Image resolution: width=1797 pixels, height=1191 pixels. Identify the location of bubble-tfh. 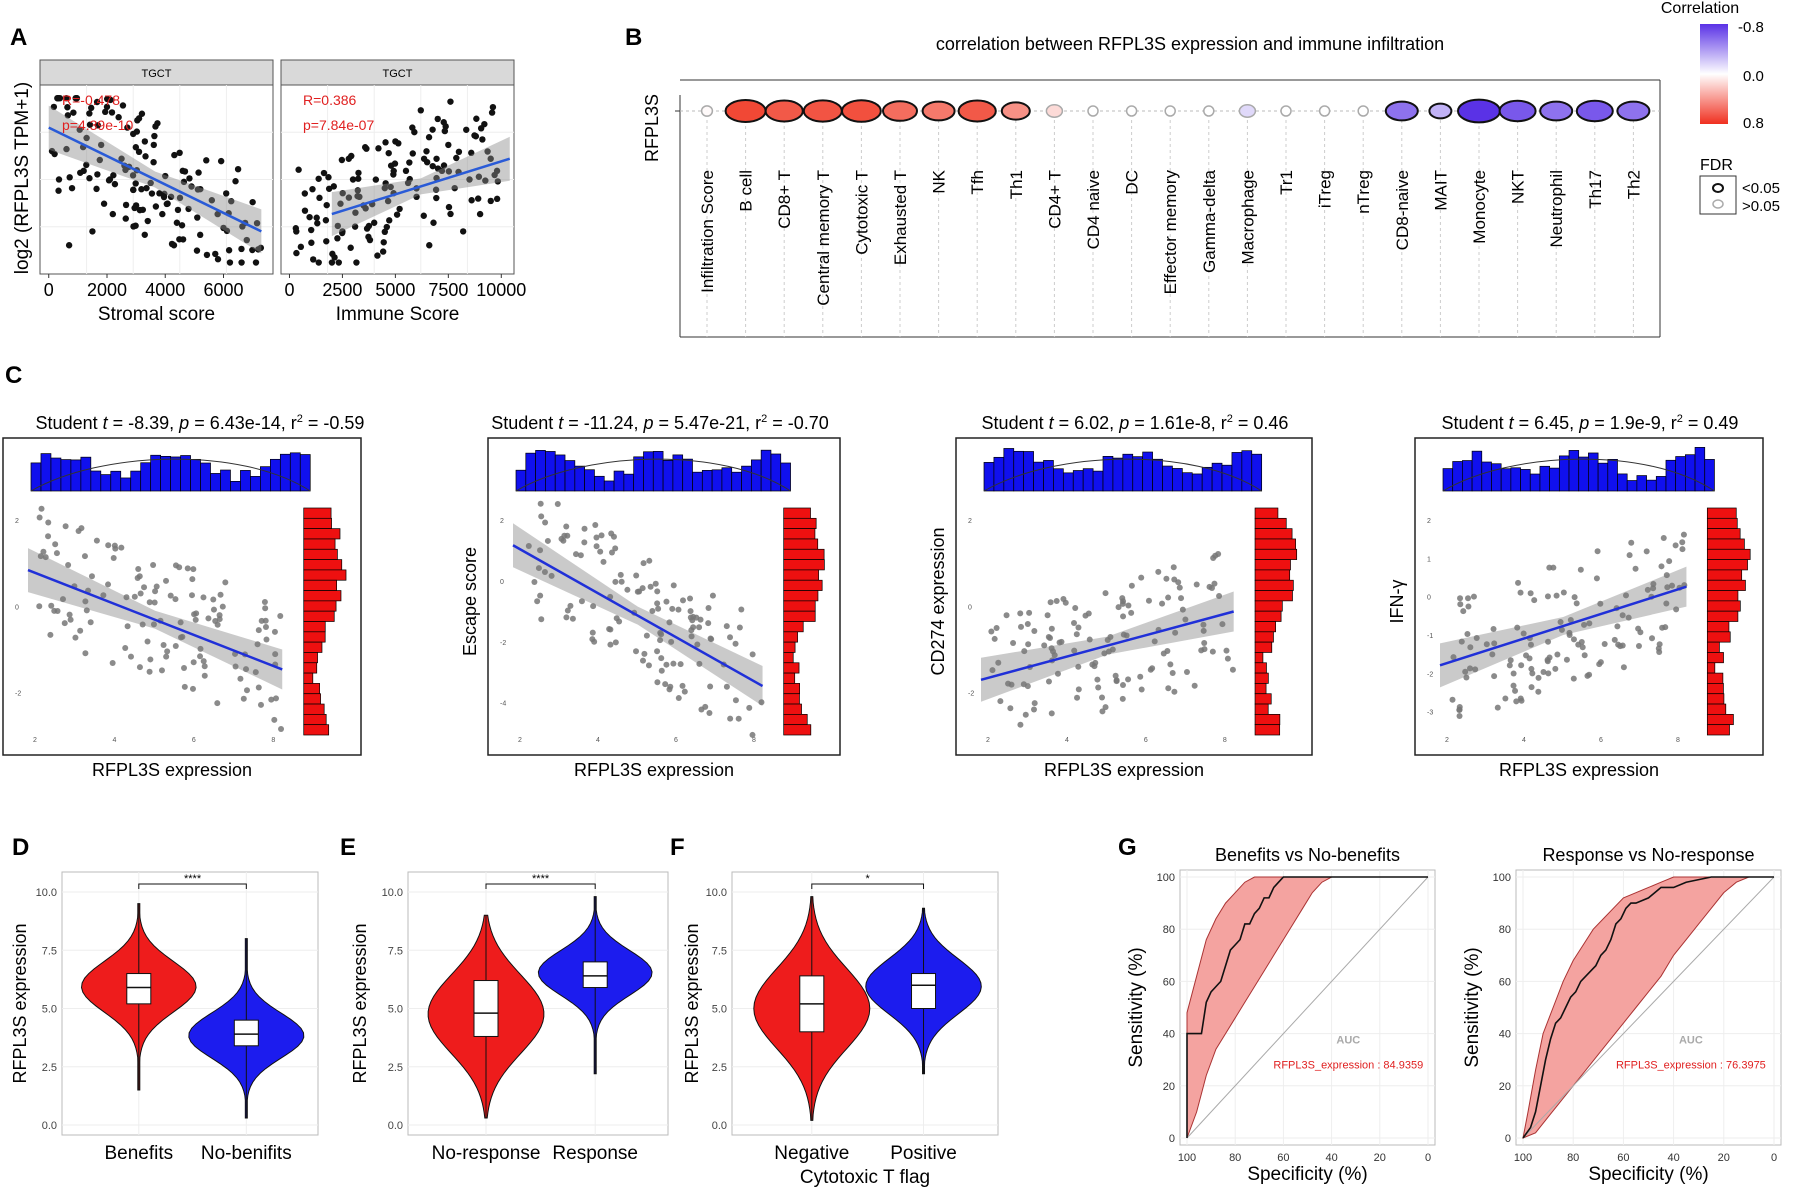
(977, 111).